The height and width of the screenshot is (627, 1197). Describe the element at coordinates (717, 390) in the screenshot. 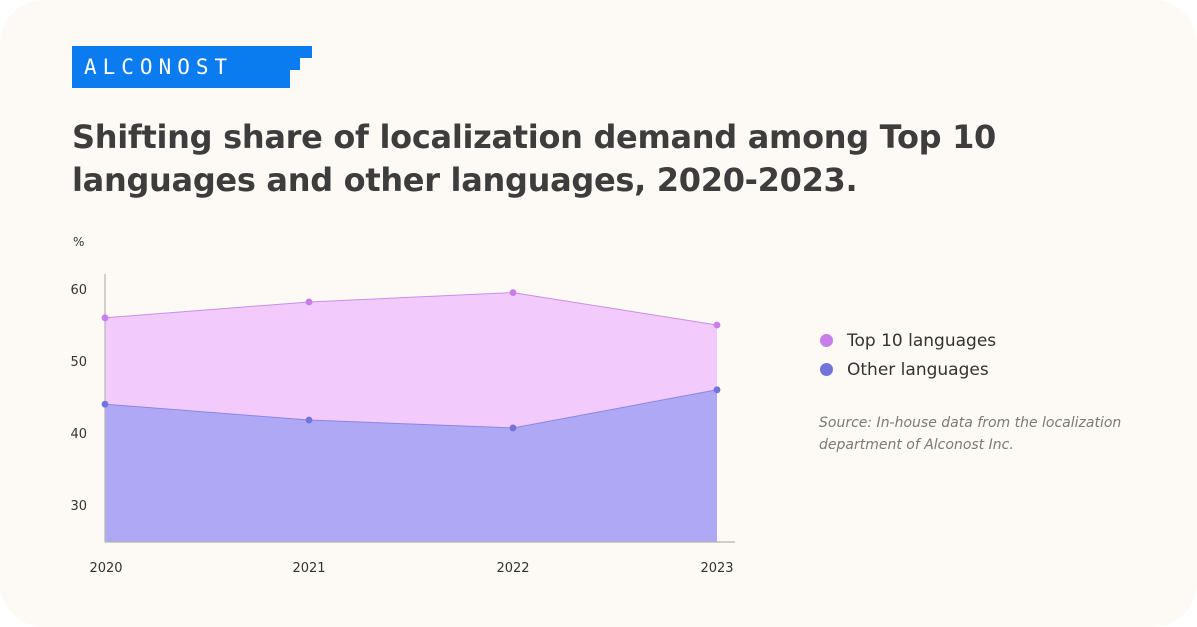

I see `point-other-2023` at that location.